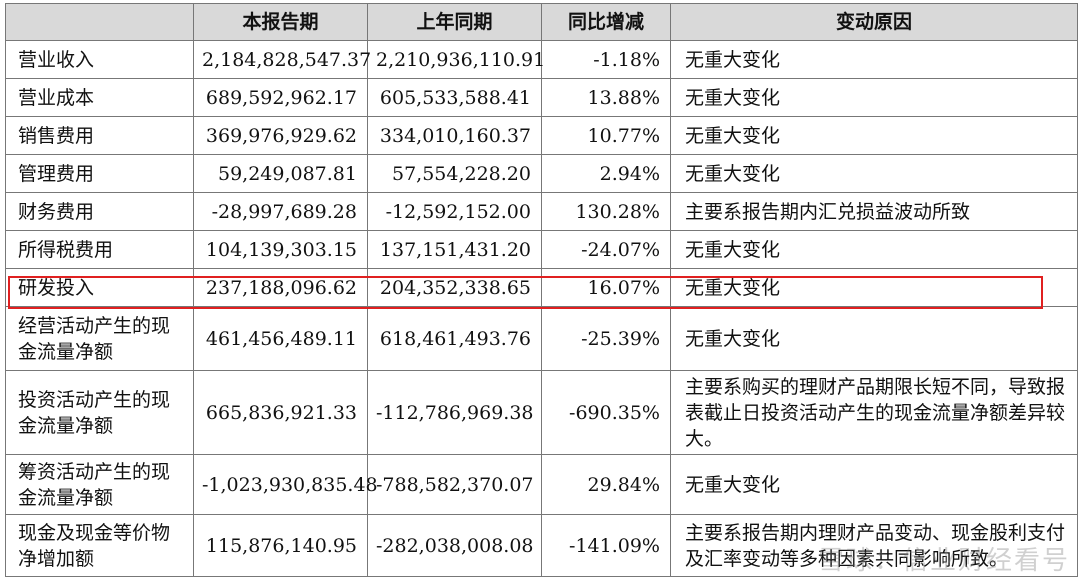 The width and height of the screenshot is (1080, 585). Describe the element at coordinates (99, 412) in the screenshot. I see `row-item: 投资活动产生的现金流量净额` at that location.